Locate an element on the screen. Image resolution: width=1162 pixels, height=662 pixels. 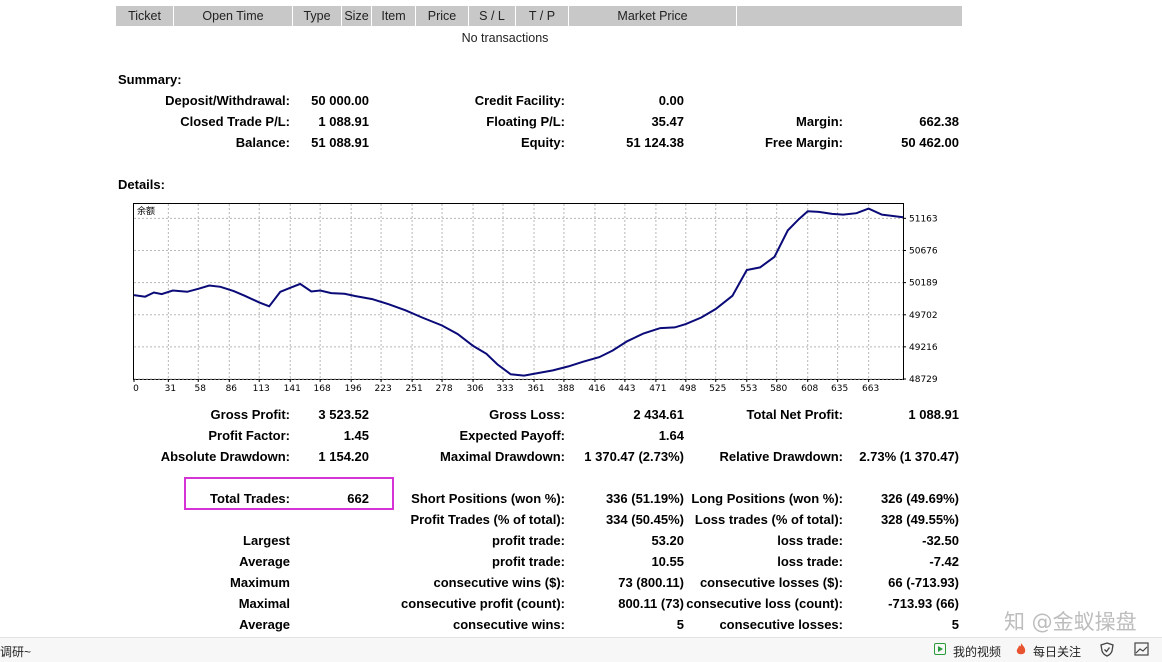
x-tick-label: 443 is located at coordinates (626, 389).